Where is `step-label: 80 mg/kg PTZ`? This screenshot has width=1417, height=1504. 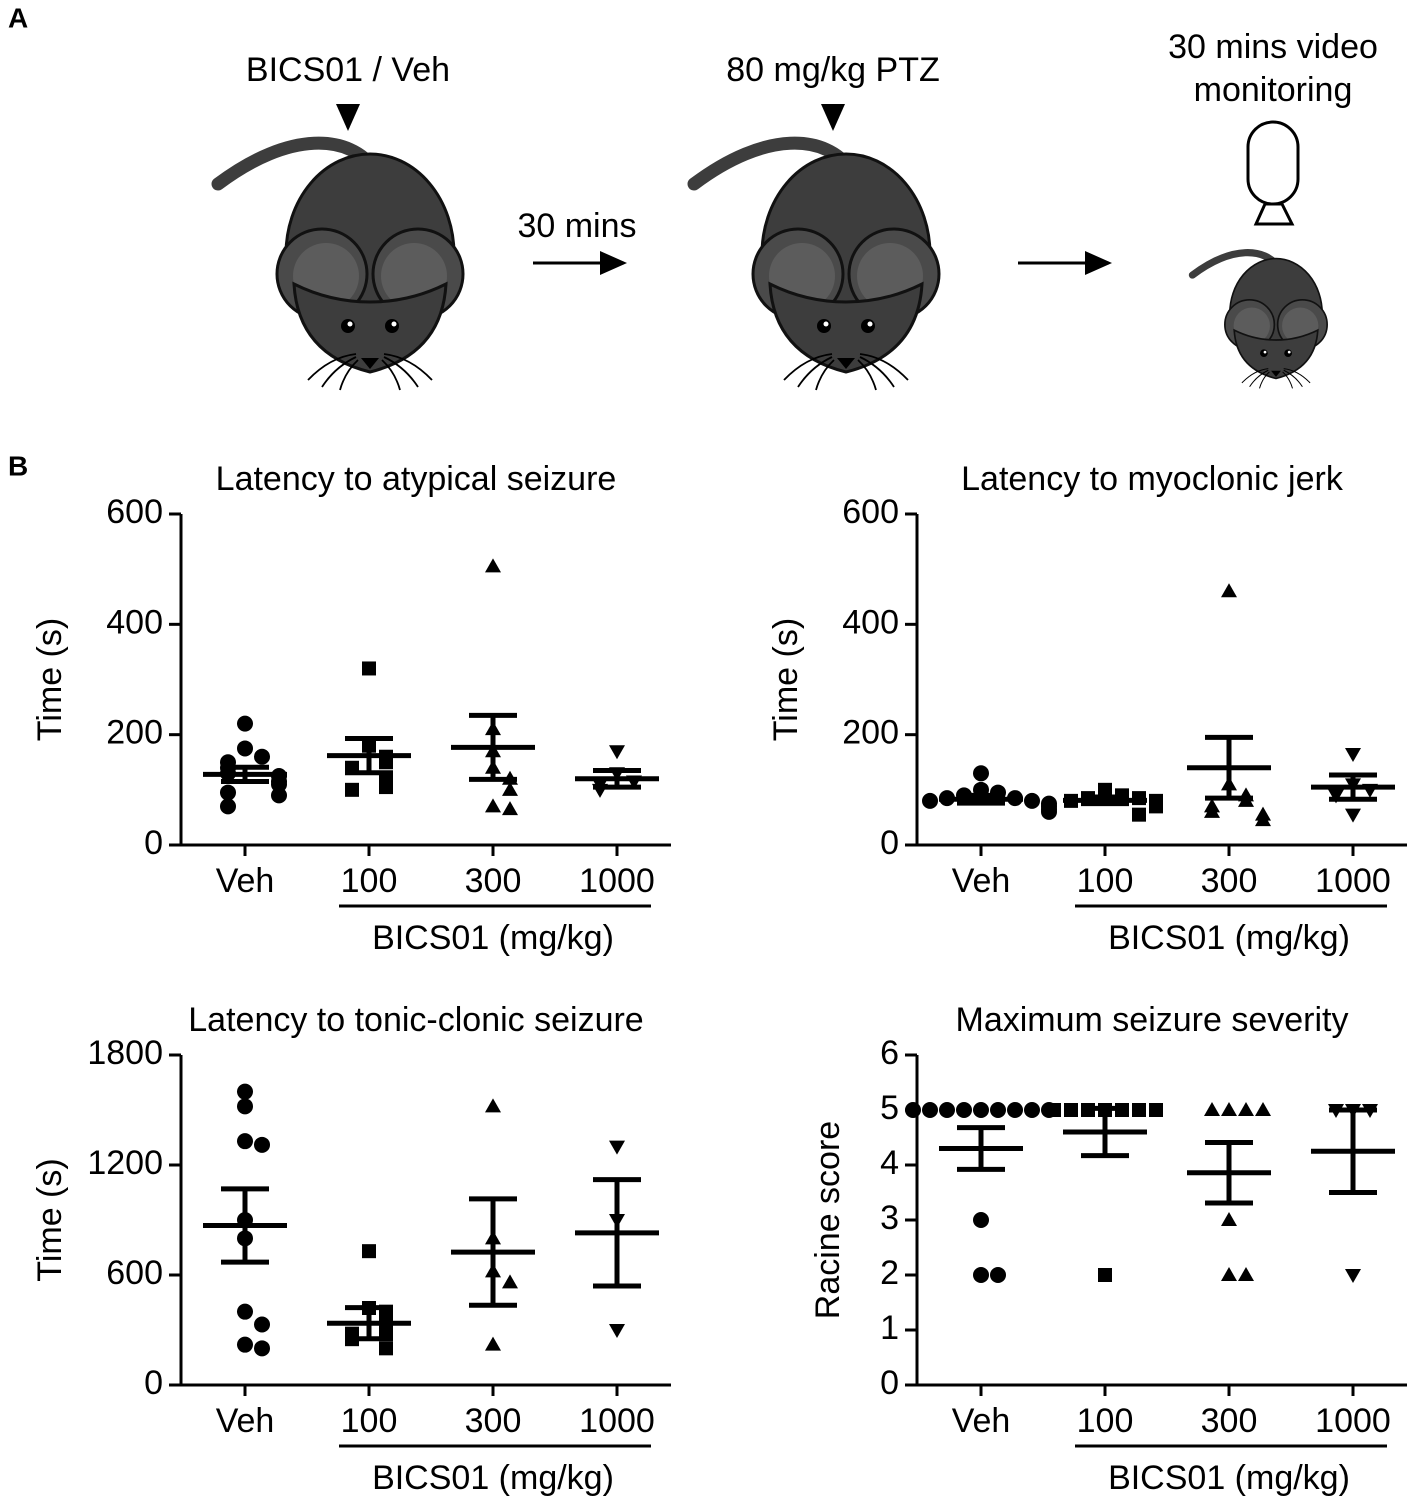 step-label: 80 mg/kg PTZ is located at coordinates (833, 70).